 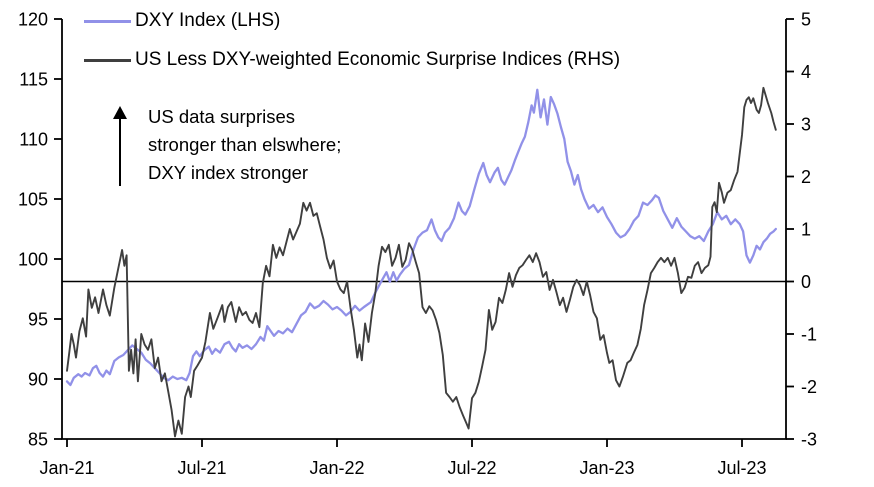 I want to click on y-left-tick-label: 85, so click(x=38, y=440).